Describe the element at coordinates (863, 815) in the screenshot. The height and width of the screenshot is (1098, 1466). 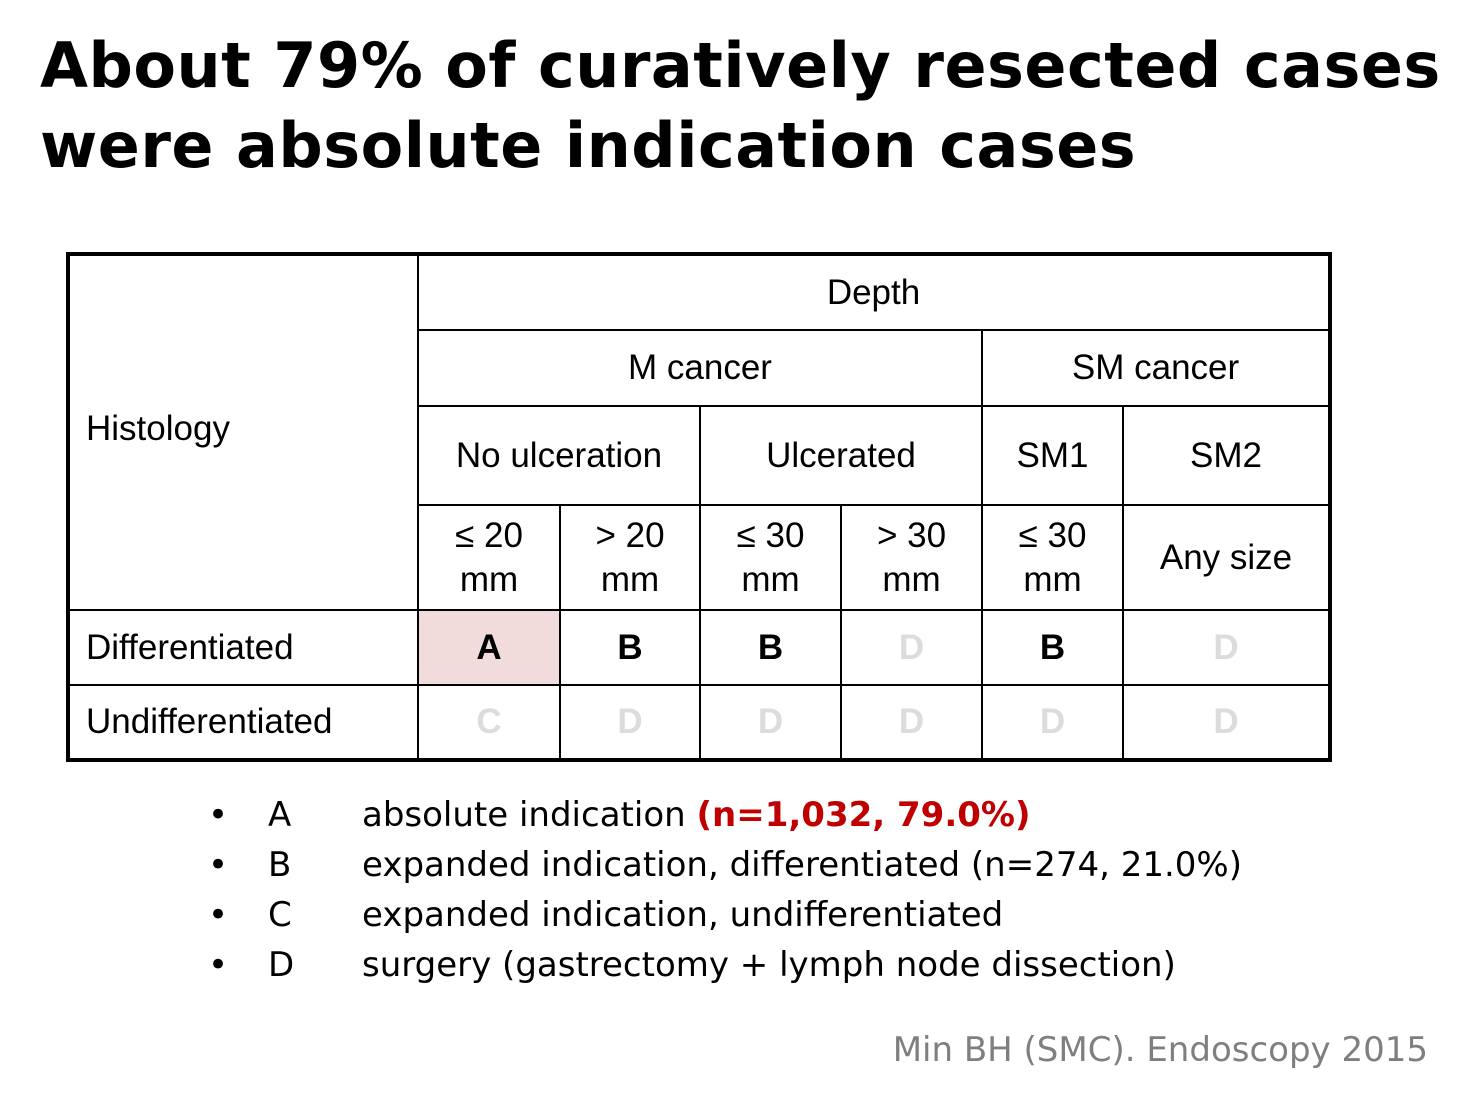
I see `legend-highlight: (n=1,032, 79.0%)` at that location.